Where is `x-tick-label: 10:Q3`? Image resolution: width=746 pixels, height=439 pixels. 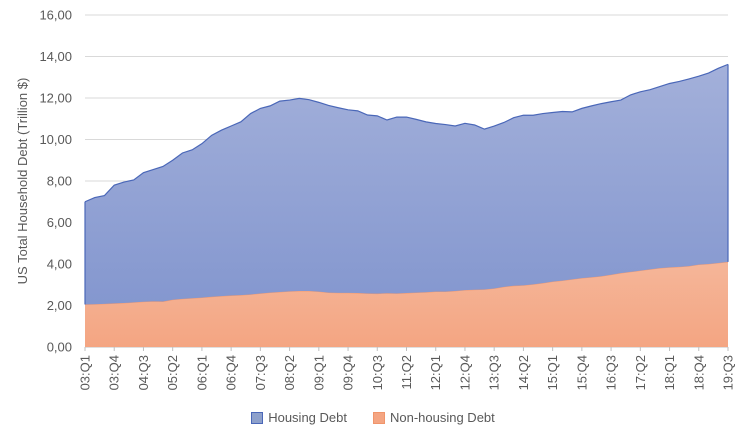
x-tick-label: 10:Q3 is located at coordinates (377, 372).